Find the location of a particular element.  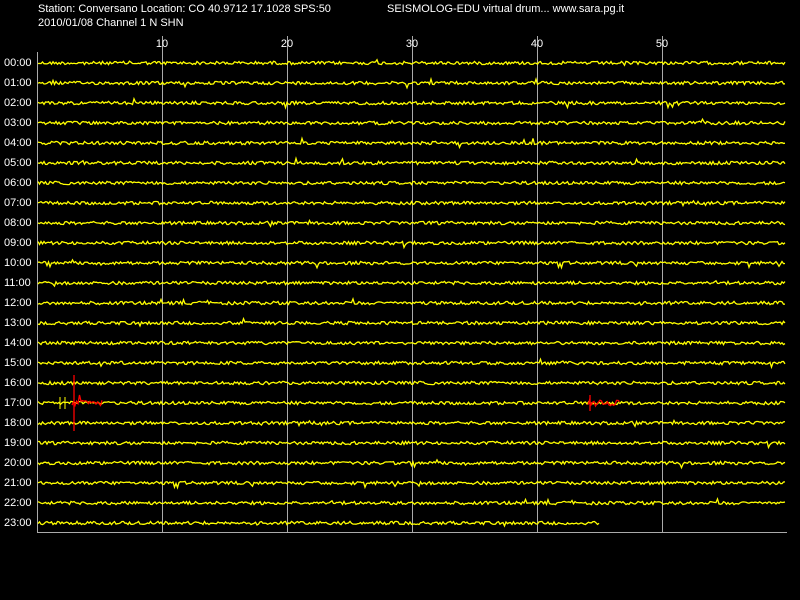

hour-label: 09:00 is located at coordinates (18, 243).